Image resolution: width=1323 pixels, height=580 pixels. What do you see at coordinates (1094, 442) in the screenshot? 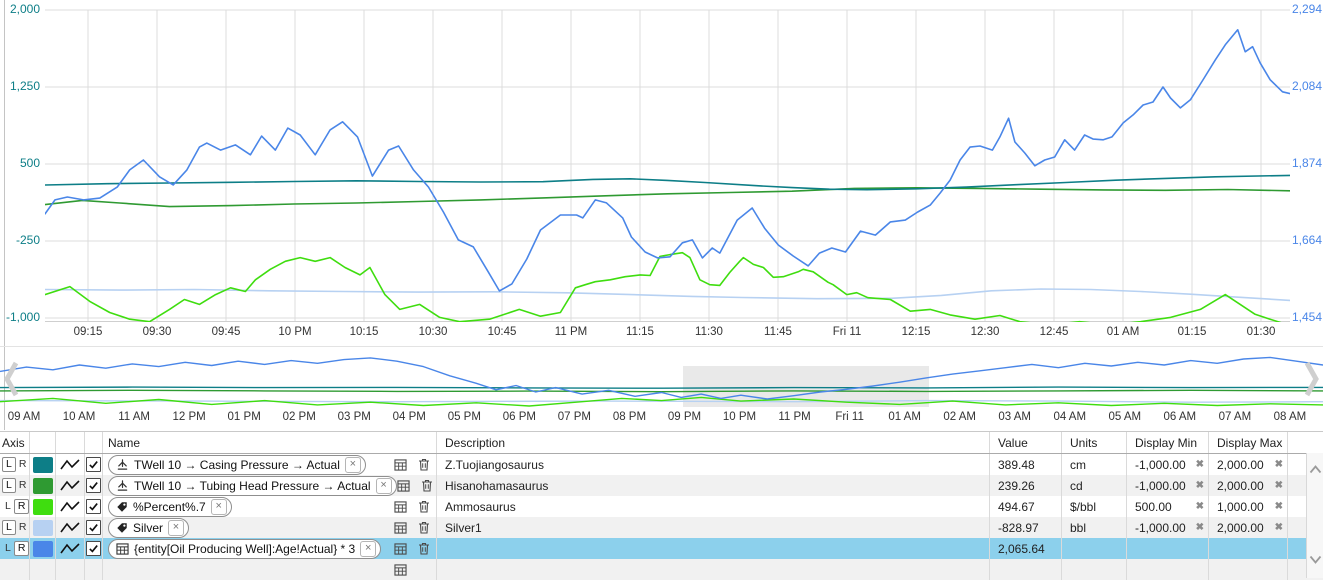
I see `column-header-units: Units` at bounding box center [1094, 442].